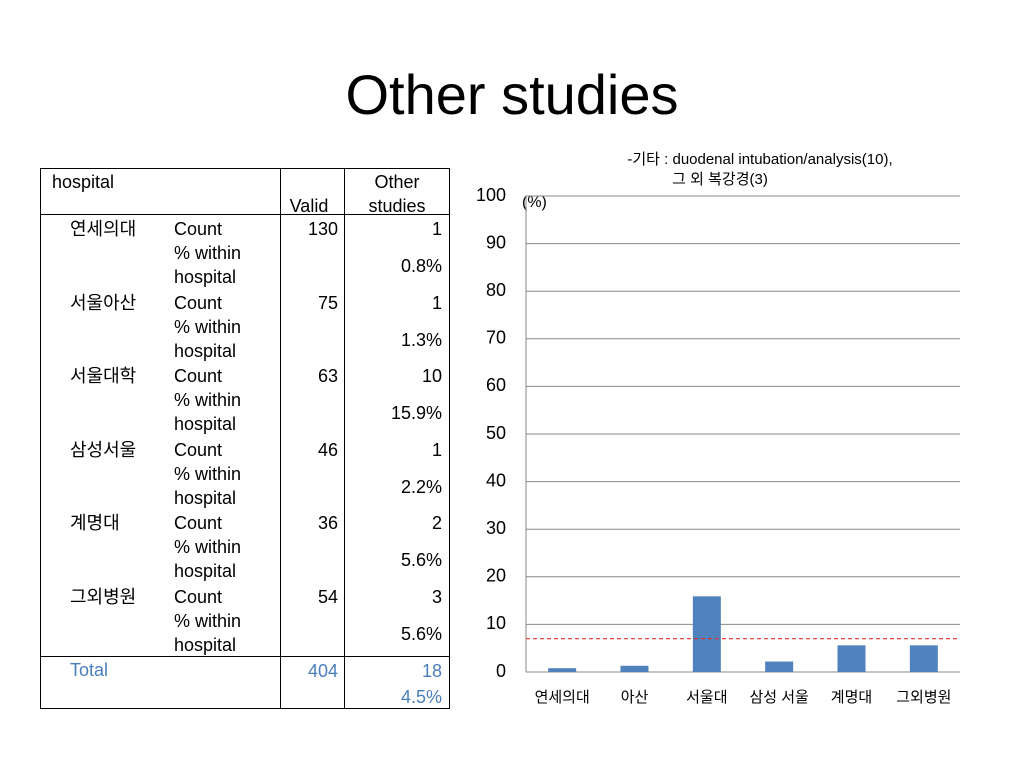  I want to click on hospital-name: 그외병원, so click(103, 597).